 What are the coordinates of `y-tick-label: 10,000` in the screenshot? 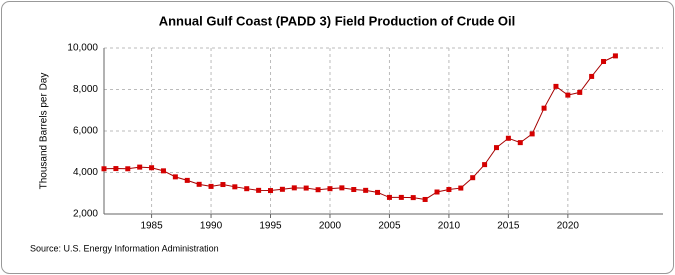 It's located at (82, 48).